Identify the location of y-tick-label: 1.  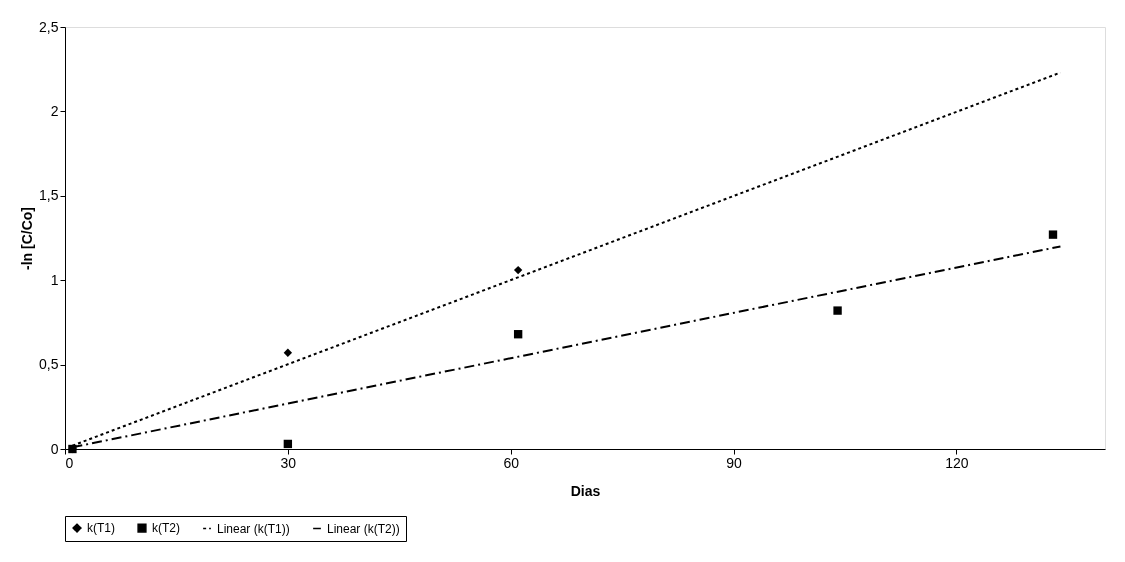
(54, 279).